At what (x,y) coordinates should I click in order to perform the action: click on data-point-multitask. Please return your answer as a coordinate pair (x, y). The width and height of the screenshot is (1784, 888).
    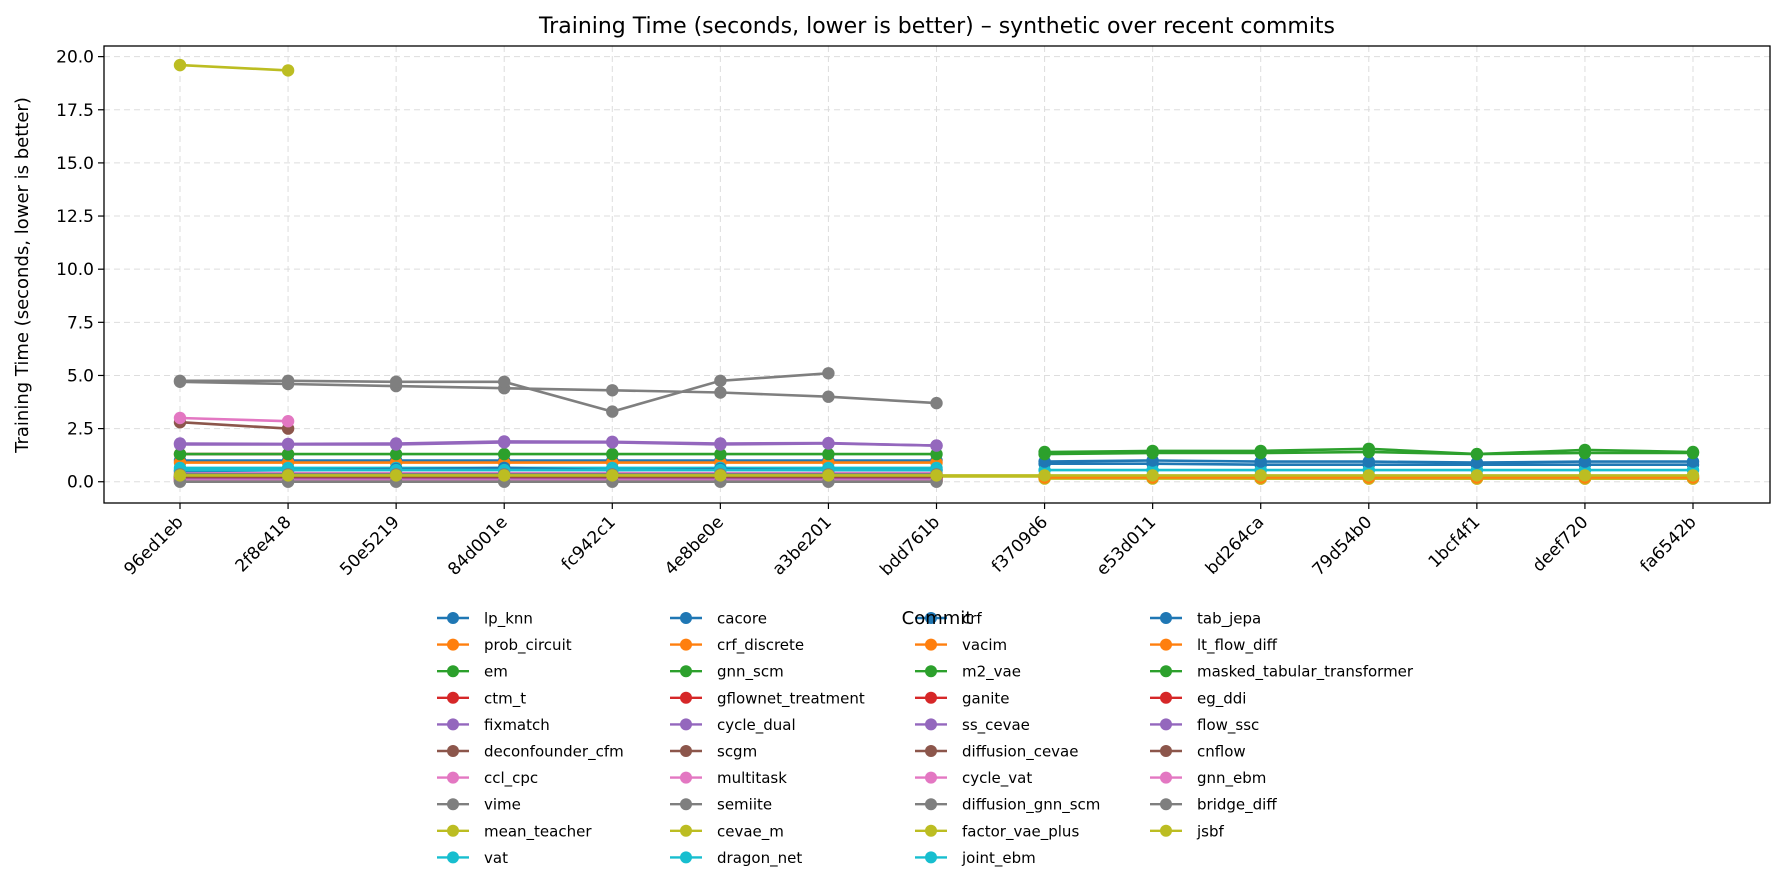
    Looking at the image, I should click on (288, 421).